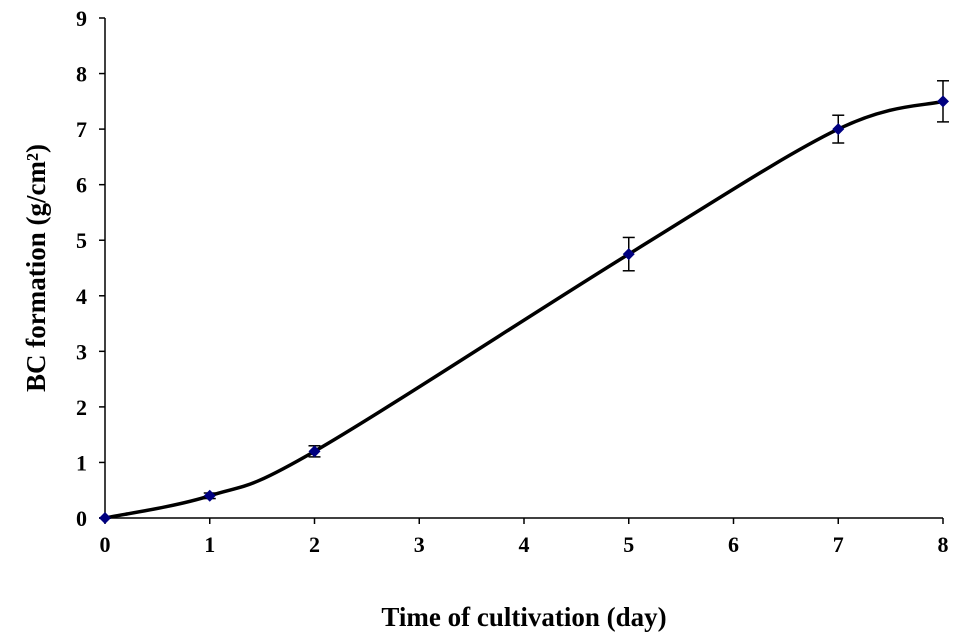  I want to click on x-tick-label: 6, so click(733, 544).